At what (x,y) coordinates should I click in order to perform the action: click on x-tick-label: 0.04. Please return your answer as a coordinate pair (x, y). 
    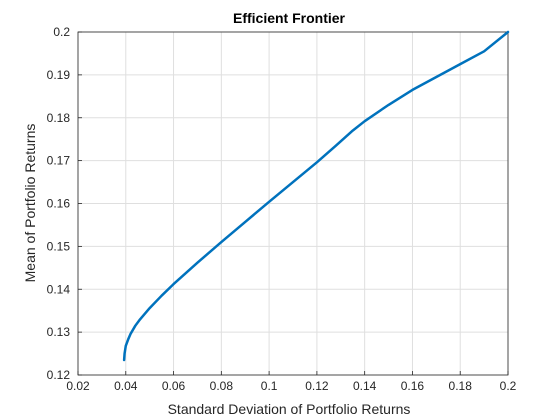
    Looking at the image, I should click on (126, 386).